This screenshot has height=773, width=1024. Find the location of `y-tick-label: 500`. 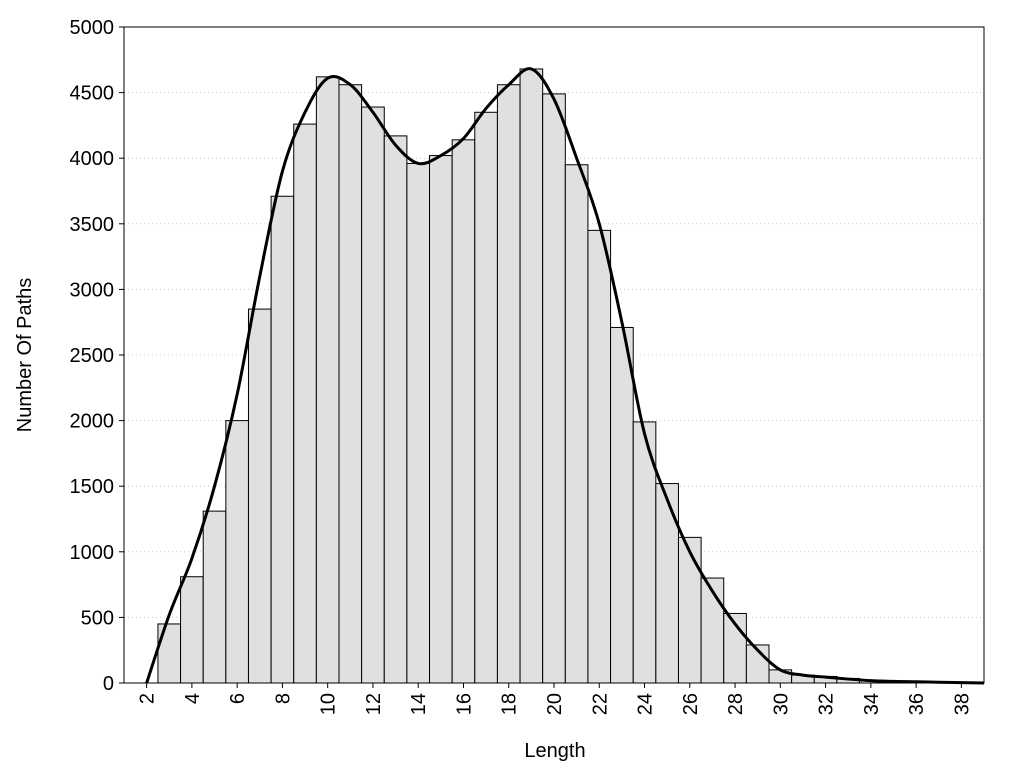

y-tick-label: 500 is located at coordinates (97, 618).